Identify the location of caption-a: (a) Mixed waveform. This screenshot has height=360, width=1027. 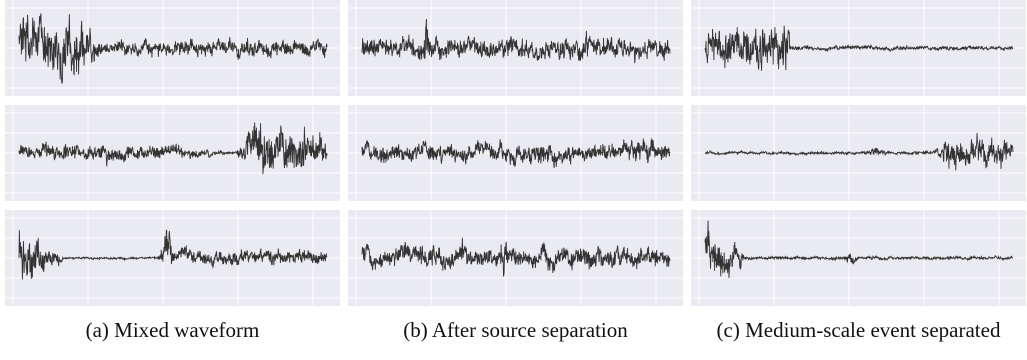
(172, 330).